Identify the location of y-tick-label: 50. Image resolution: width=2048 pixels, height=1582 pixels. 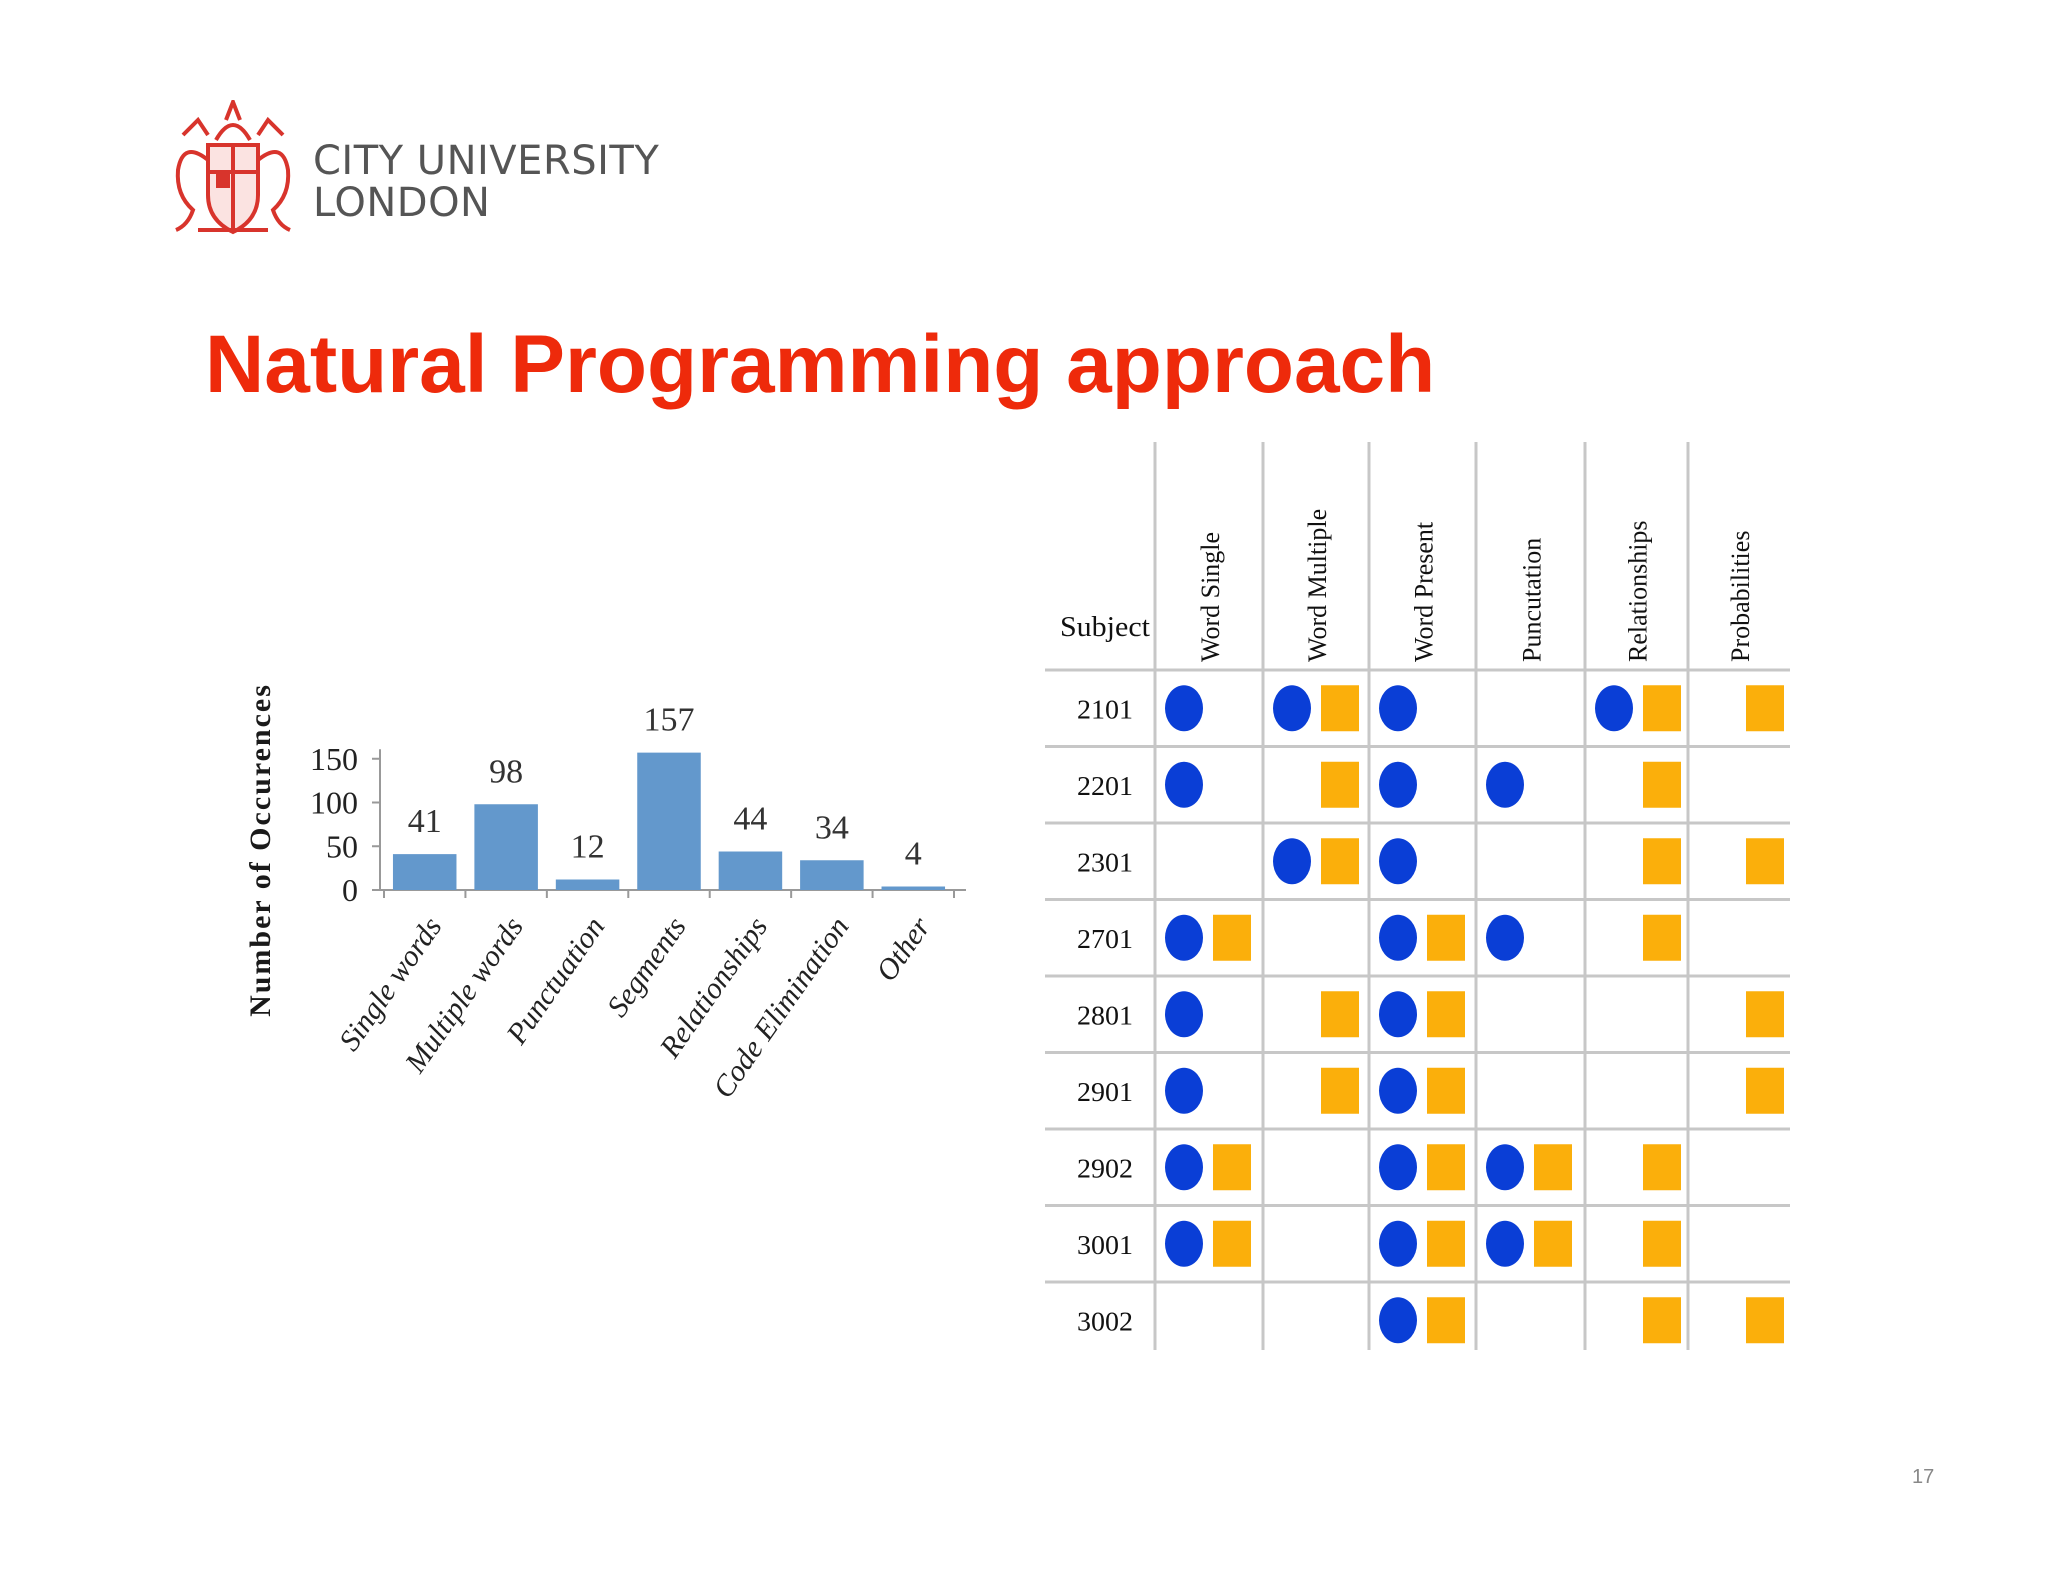
(342, 846).